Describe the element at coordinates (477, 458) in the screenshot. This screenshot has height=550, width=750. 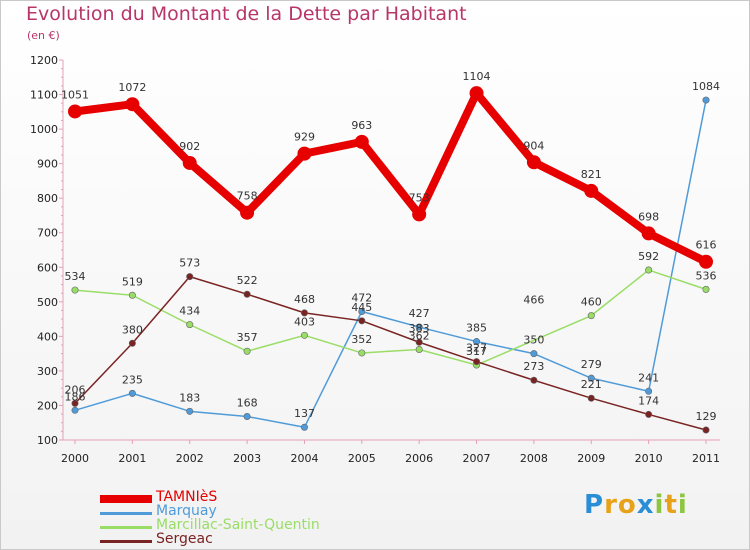
I see `x-tick-label: 2007` at that location.